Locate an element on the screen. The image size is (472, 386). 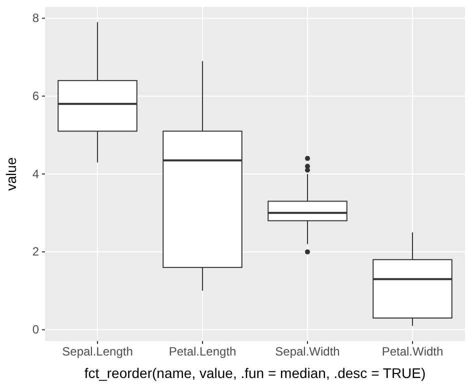
y-axis-title: value is located at coordinates (11, 174).